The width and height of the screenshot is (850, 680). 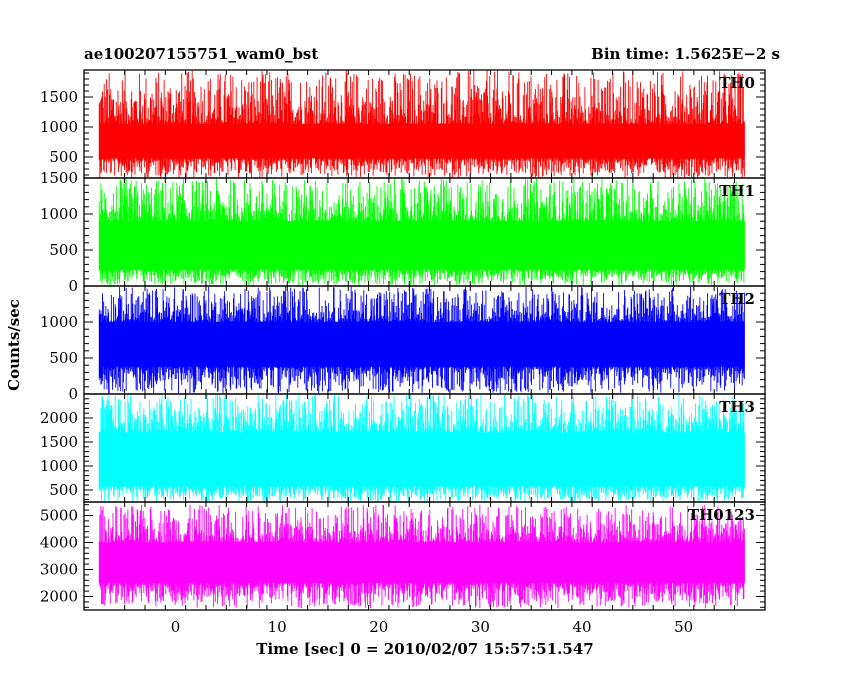 What do you see at coordinates (59, 516) in the screenshot?
I see `y-tick-label: 5000` at bounding box center [59, 516].